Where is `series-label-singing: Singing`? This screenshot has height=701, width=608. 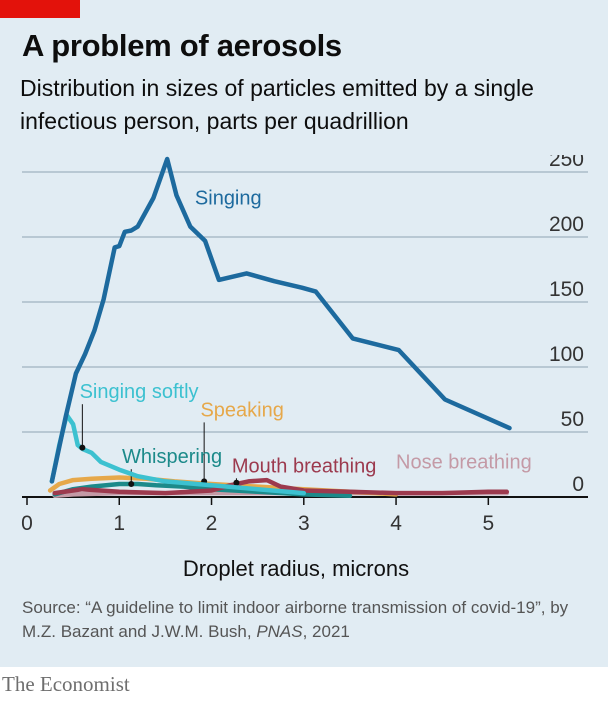
series-label-singing: Singing is located at coordinates (228, 199).